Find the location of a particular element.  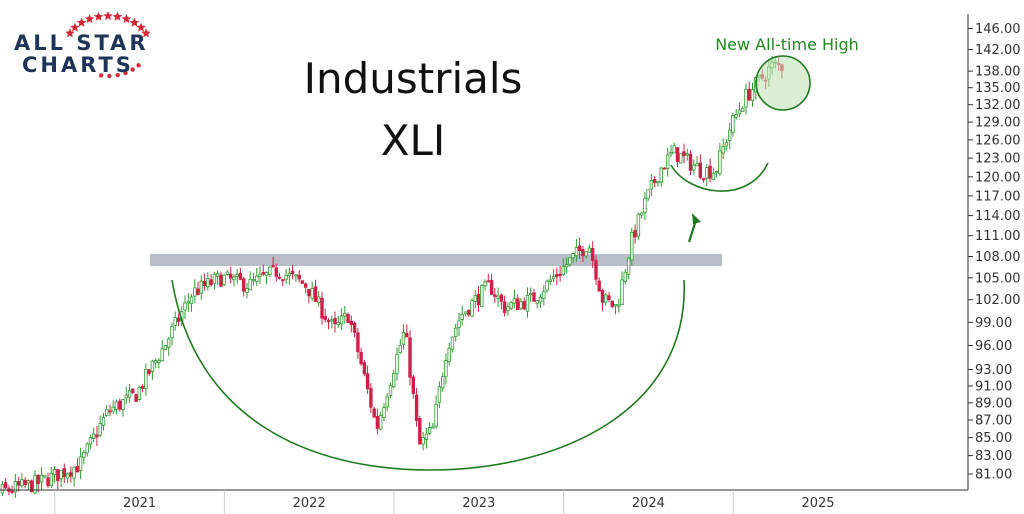

y-tick-label: 96.00 is located at coordinates (993, 346).